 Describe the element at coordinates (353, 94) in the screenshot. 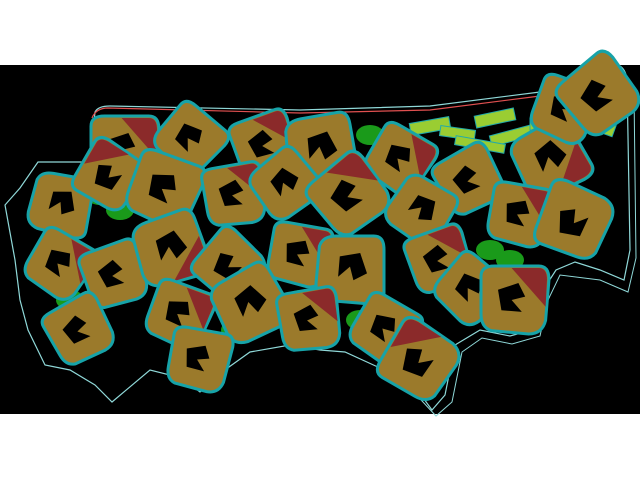

I see `sheet-top-edge` at that location.